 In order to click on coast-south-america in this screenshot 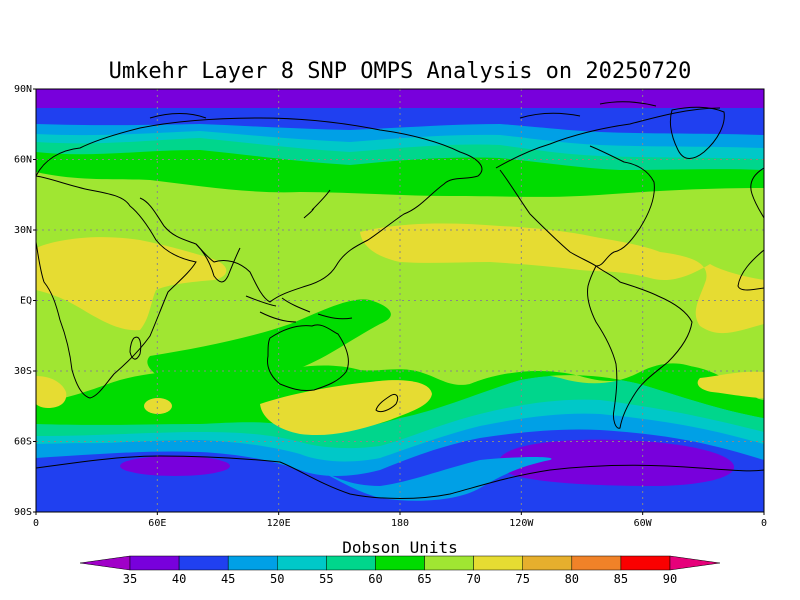, I will do `click(640, 347)`.